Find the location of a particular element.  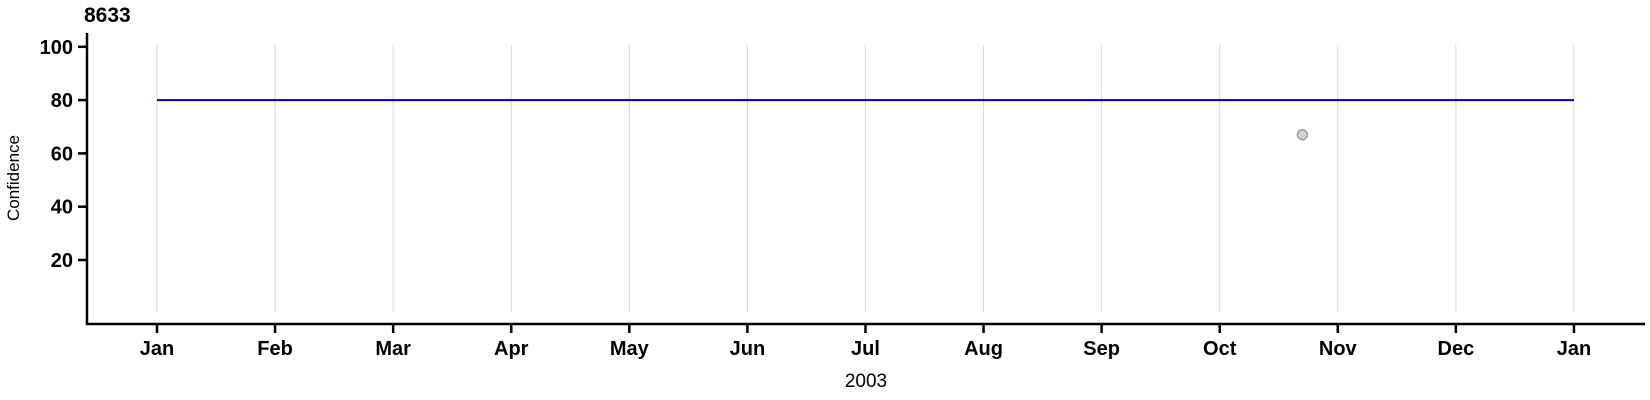

y-tick-label: 40 is located at coordinates (62, 208).